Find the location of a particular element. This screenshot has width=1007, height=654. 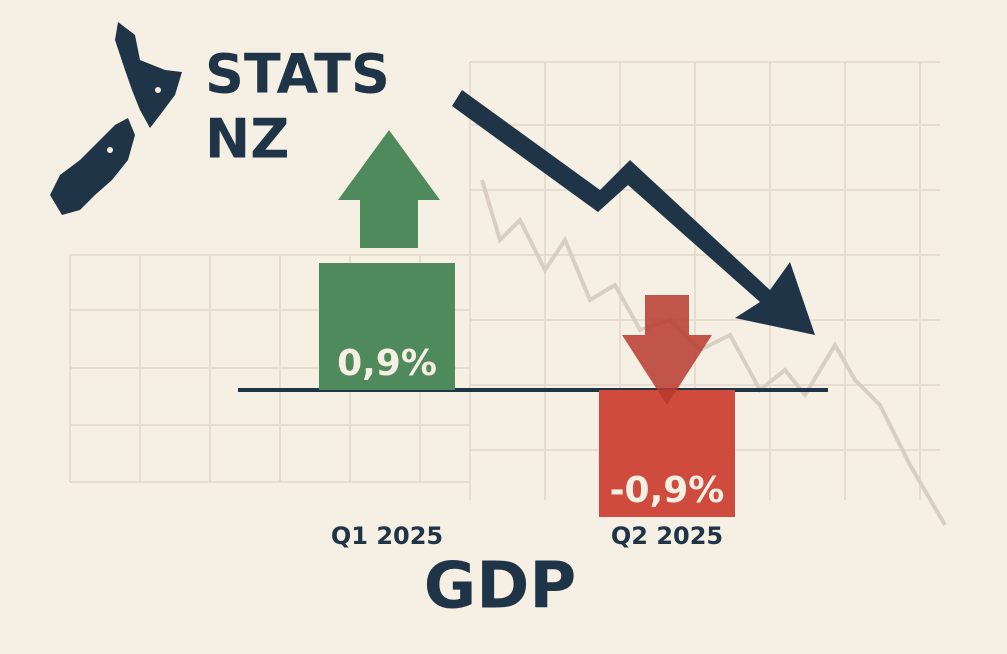

nz-map is located at coordinates (116, 118).